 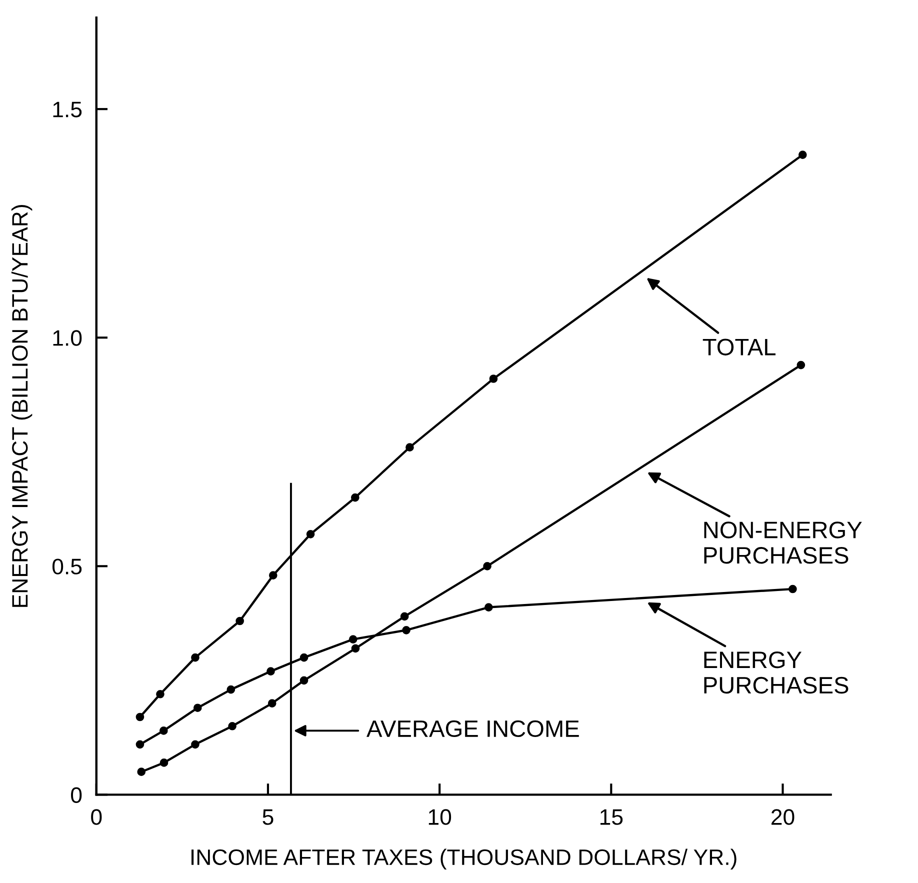 What do you see at coordinates (783, 817) in the screenshot?
I see `x-tick-label: 20` at bounding box center [783, 817].